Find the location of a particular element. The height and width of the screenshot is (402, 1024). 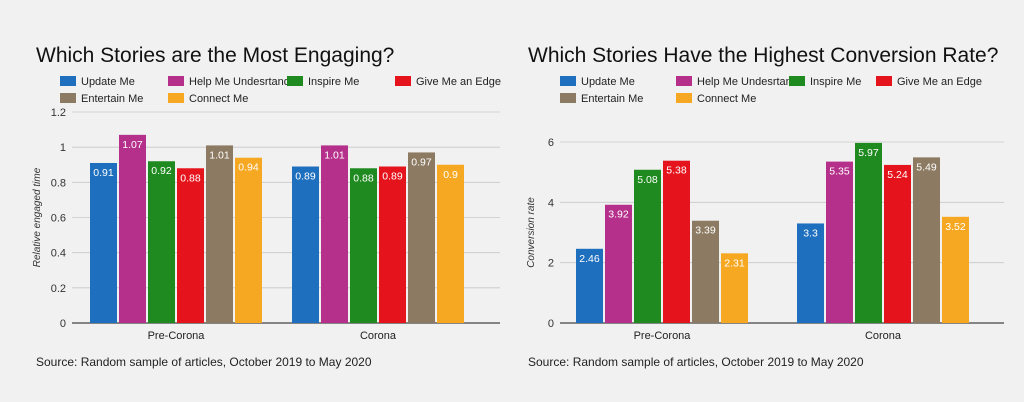

y-tick-label: 0.8 is located at coordinates (58, 183).